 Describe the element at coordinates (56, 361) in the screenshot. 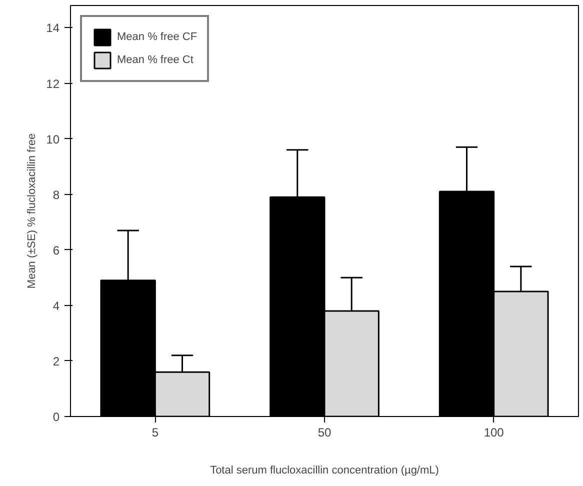

I see `y-tick-label: 2` at that location.